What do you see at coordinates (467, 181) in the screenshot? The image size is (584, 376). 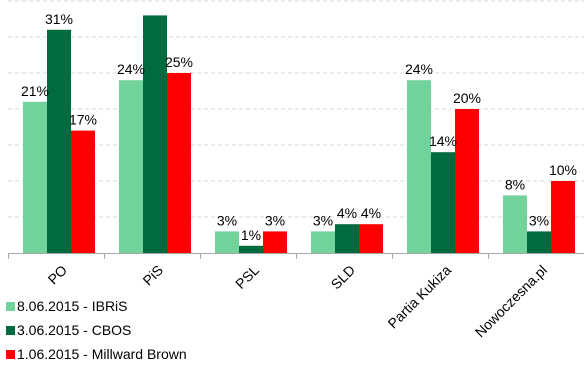 I see `bar-partia-kukiza-millward-brown` at bounding box center [467, 181].